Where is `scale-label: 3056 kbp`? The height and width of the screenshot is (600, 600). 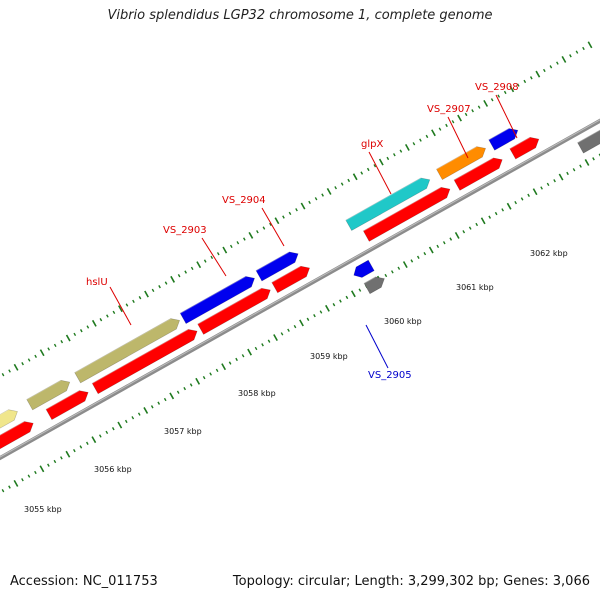
scale-label: 3056 kbp is located at coordinates (113, 469).